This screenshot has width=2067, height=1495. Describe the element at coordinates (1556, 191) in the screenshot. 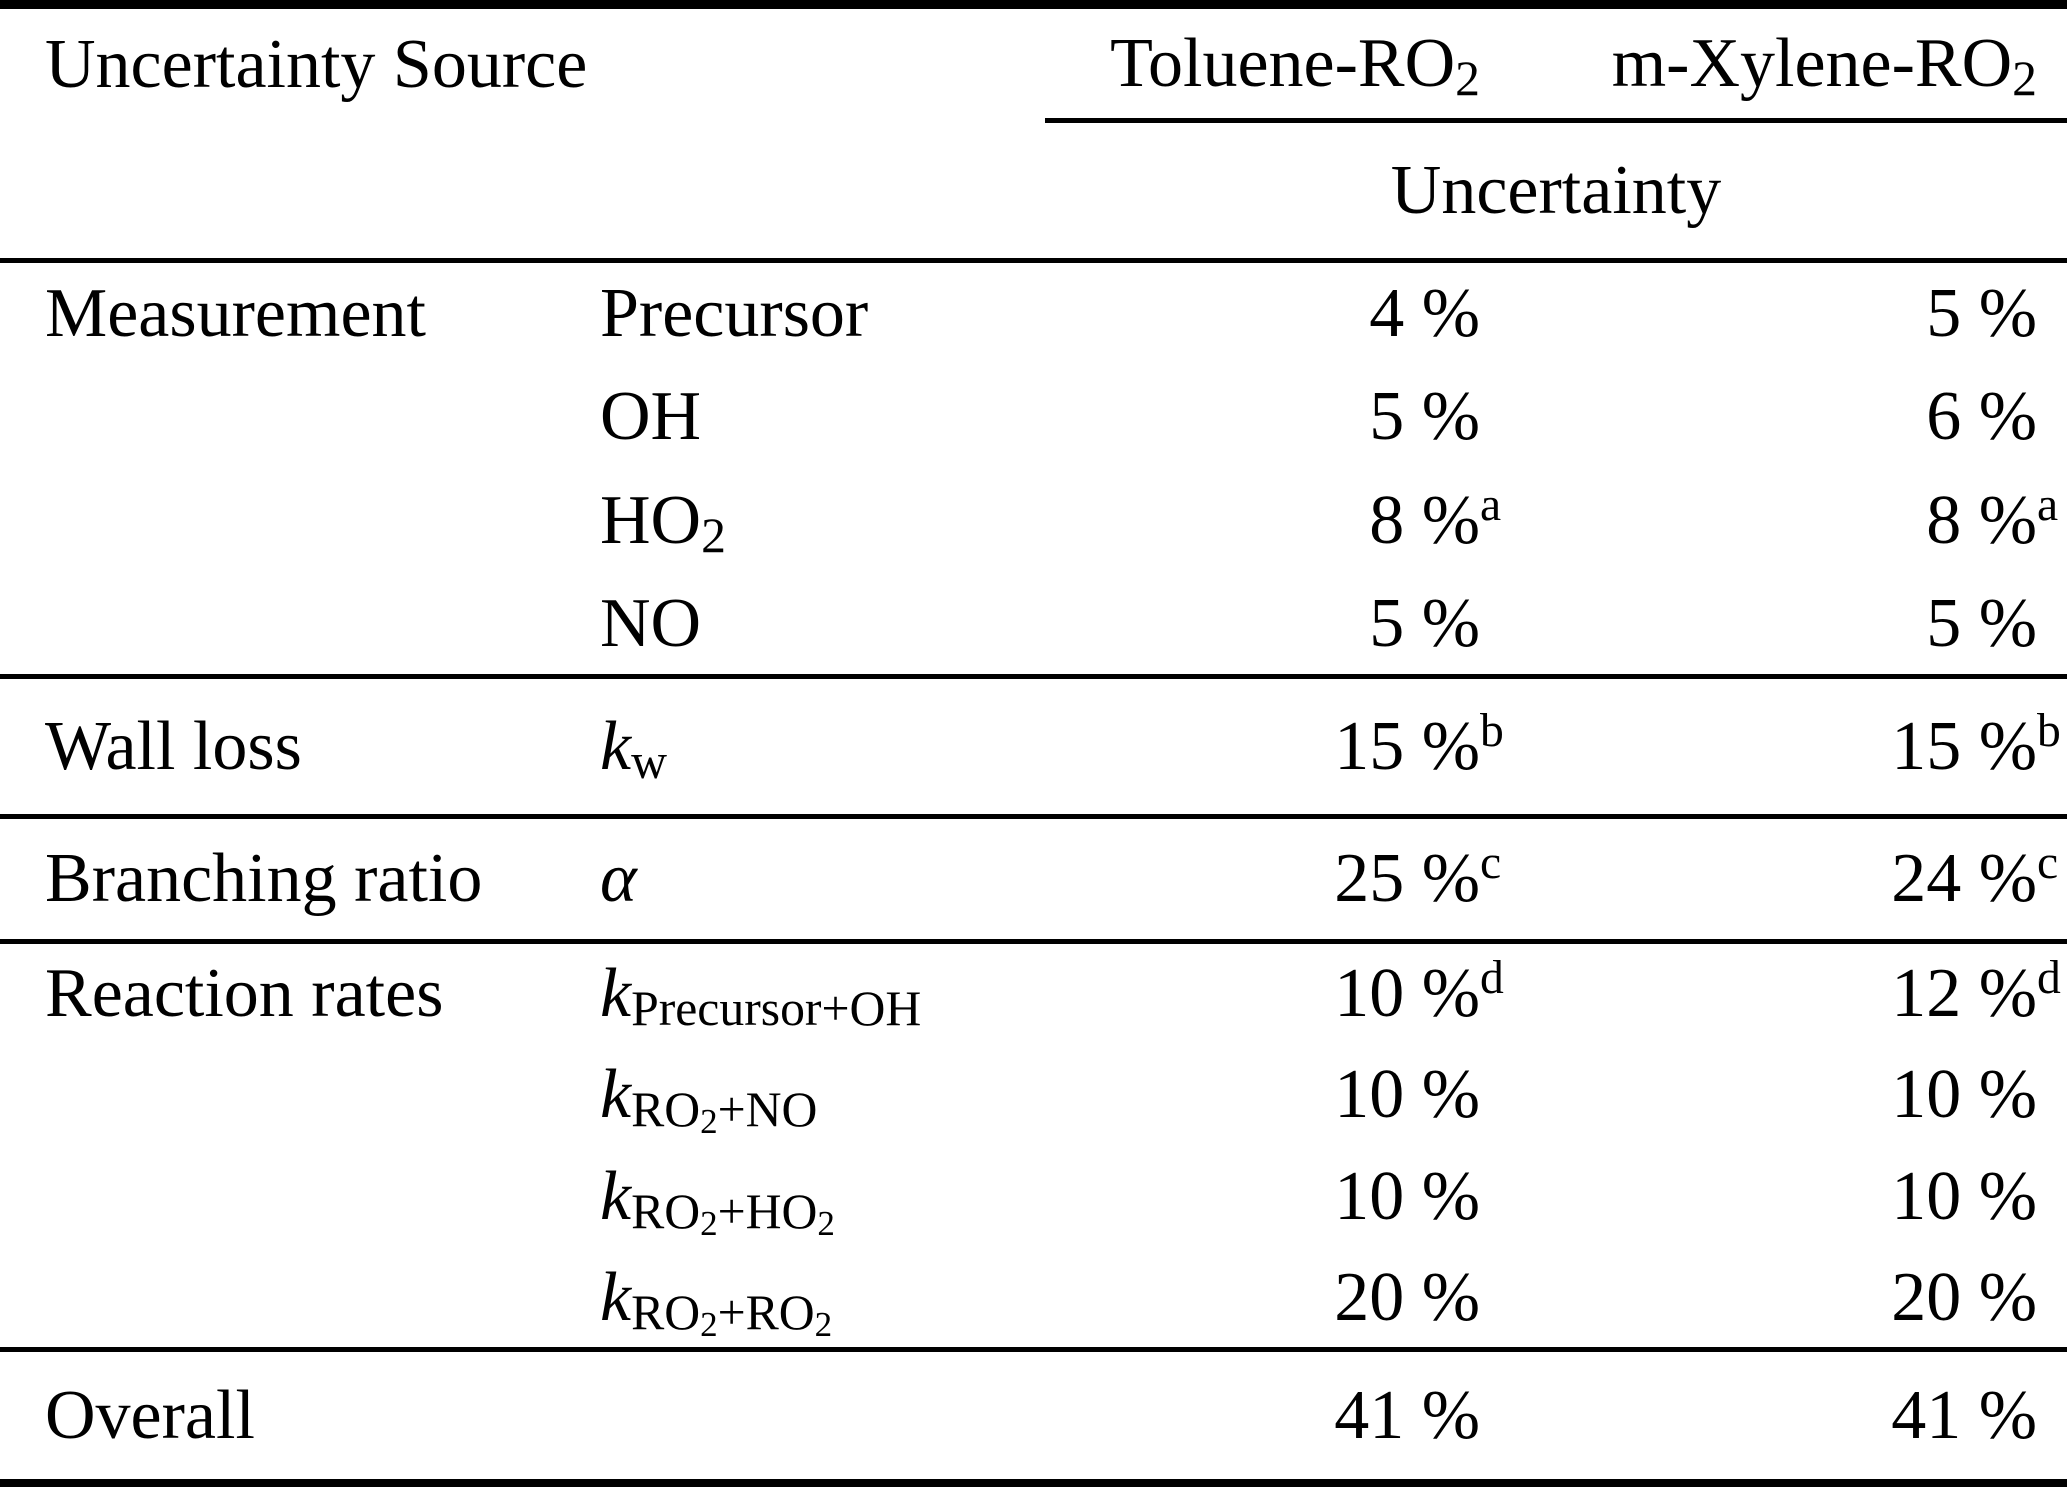

I see `subheader-uncertainty: Uncertainty` at that location.